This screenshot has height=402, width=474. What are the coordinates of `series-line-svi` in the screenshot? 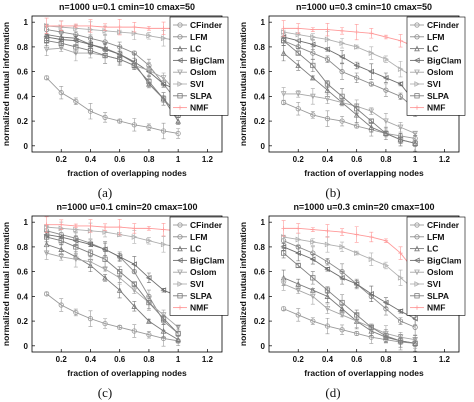 It's located at (349, 263).